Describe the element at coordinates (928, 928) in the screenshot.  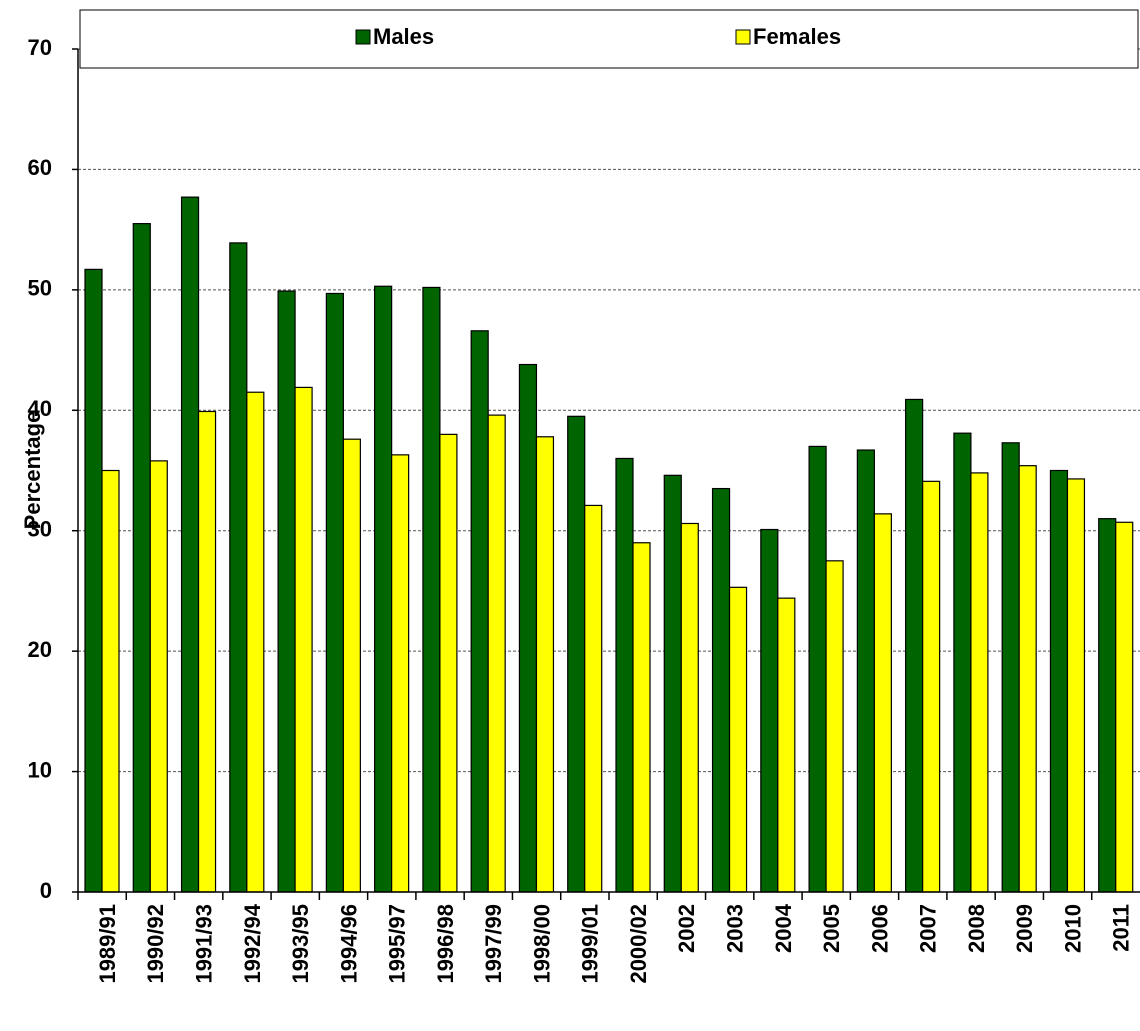
I see `x-tick-label: 2007` at that location.